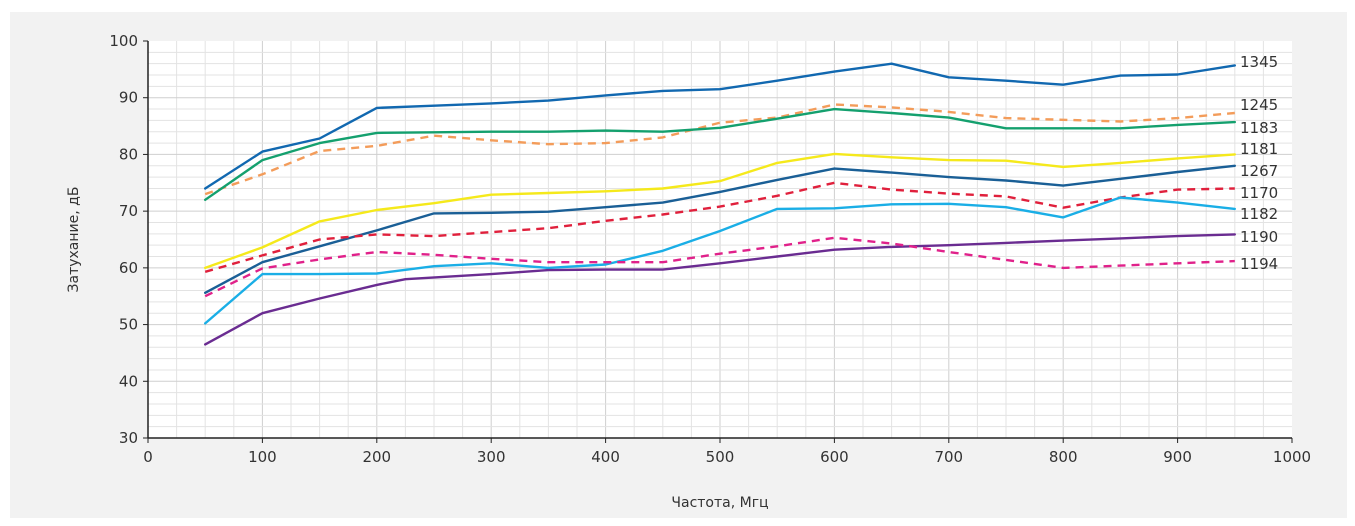 The image size is (1355, 526). What do you see at coordinates (128, 438) in the screenshot?
I see `y-tick-label: 30` at bounding box center [128, 438].